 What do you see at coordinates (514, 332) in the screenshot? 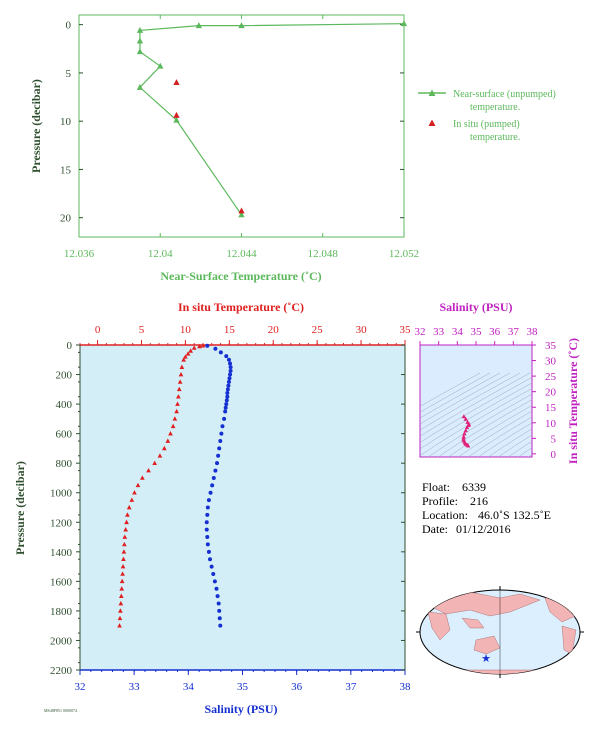
I see `ts-xtick-label: 37` at bounding box center [514, 332].